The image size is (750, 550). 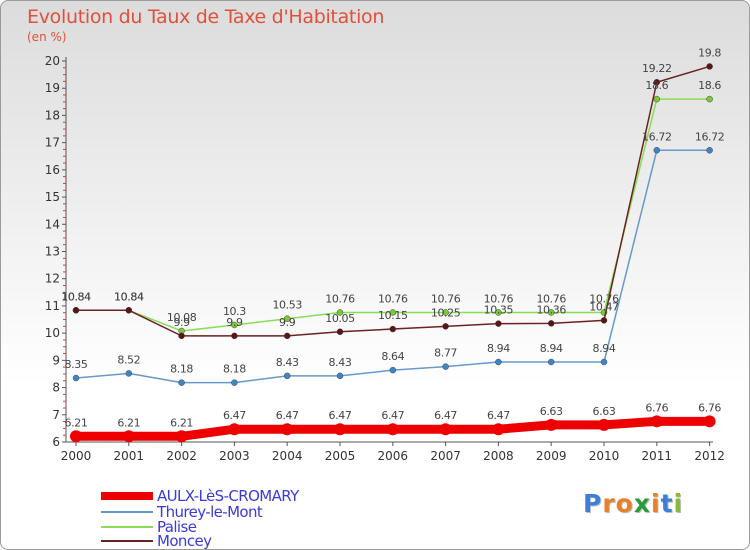 What do you see at coordinates (127, 512) in the screenshot?
I see `legend-swatch-thurey` at bounding box center [127, 512].